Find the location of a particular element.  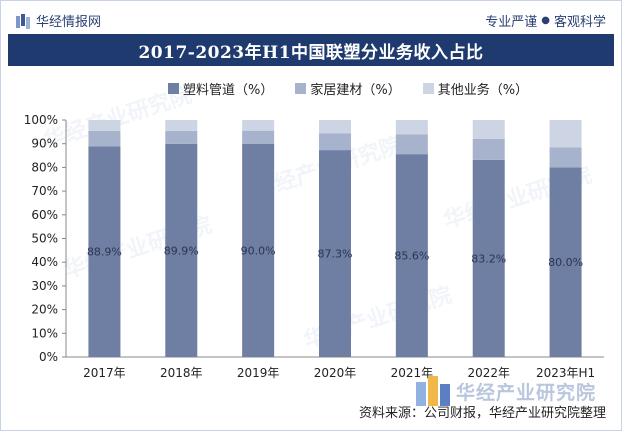

data-label: 87.3% is located at coordinates (335, 254).